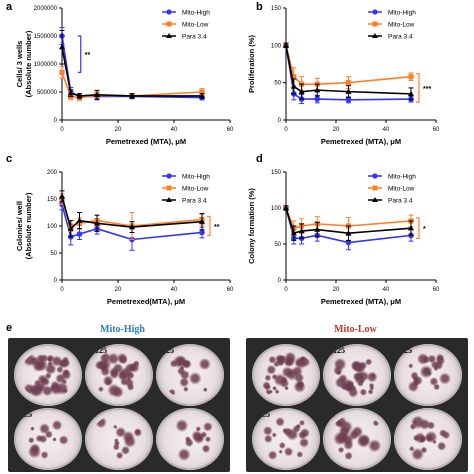 This screenshot has height=474, width=474. I want to click on y-axis-label-line1: Colonies/ well, so click(19, 226).